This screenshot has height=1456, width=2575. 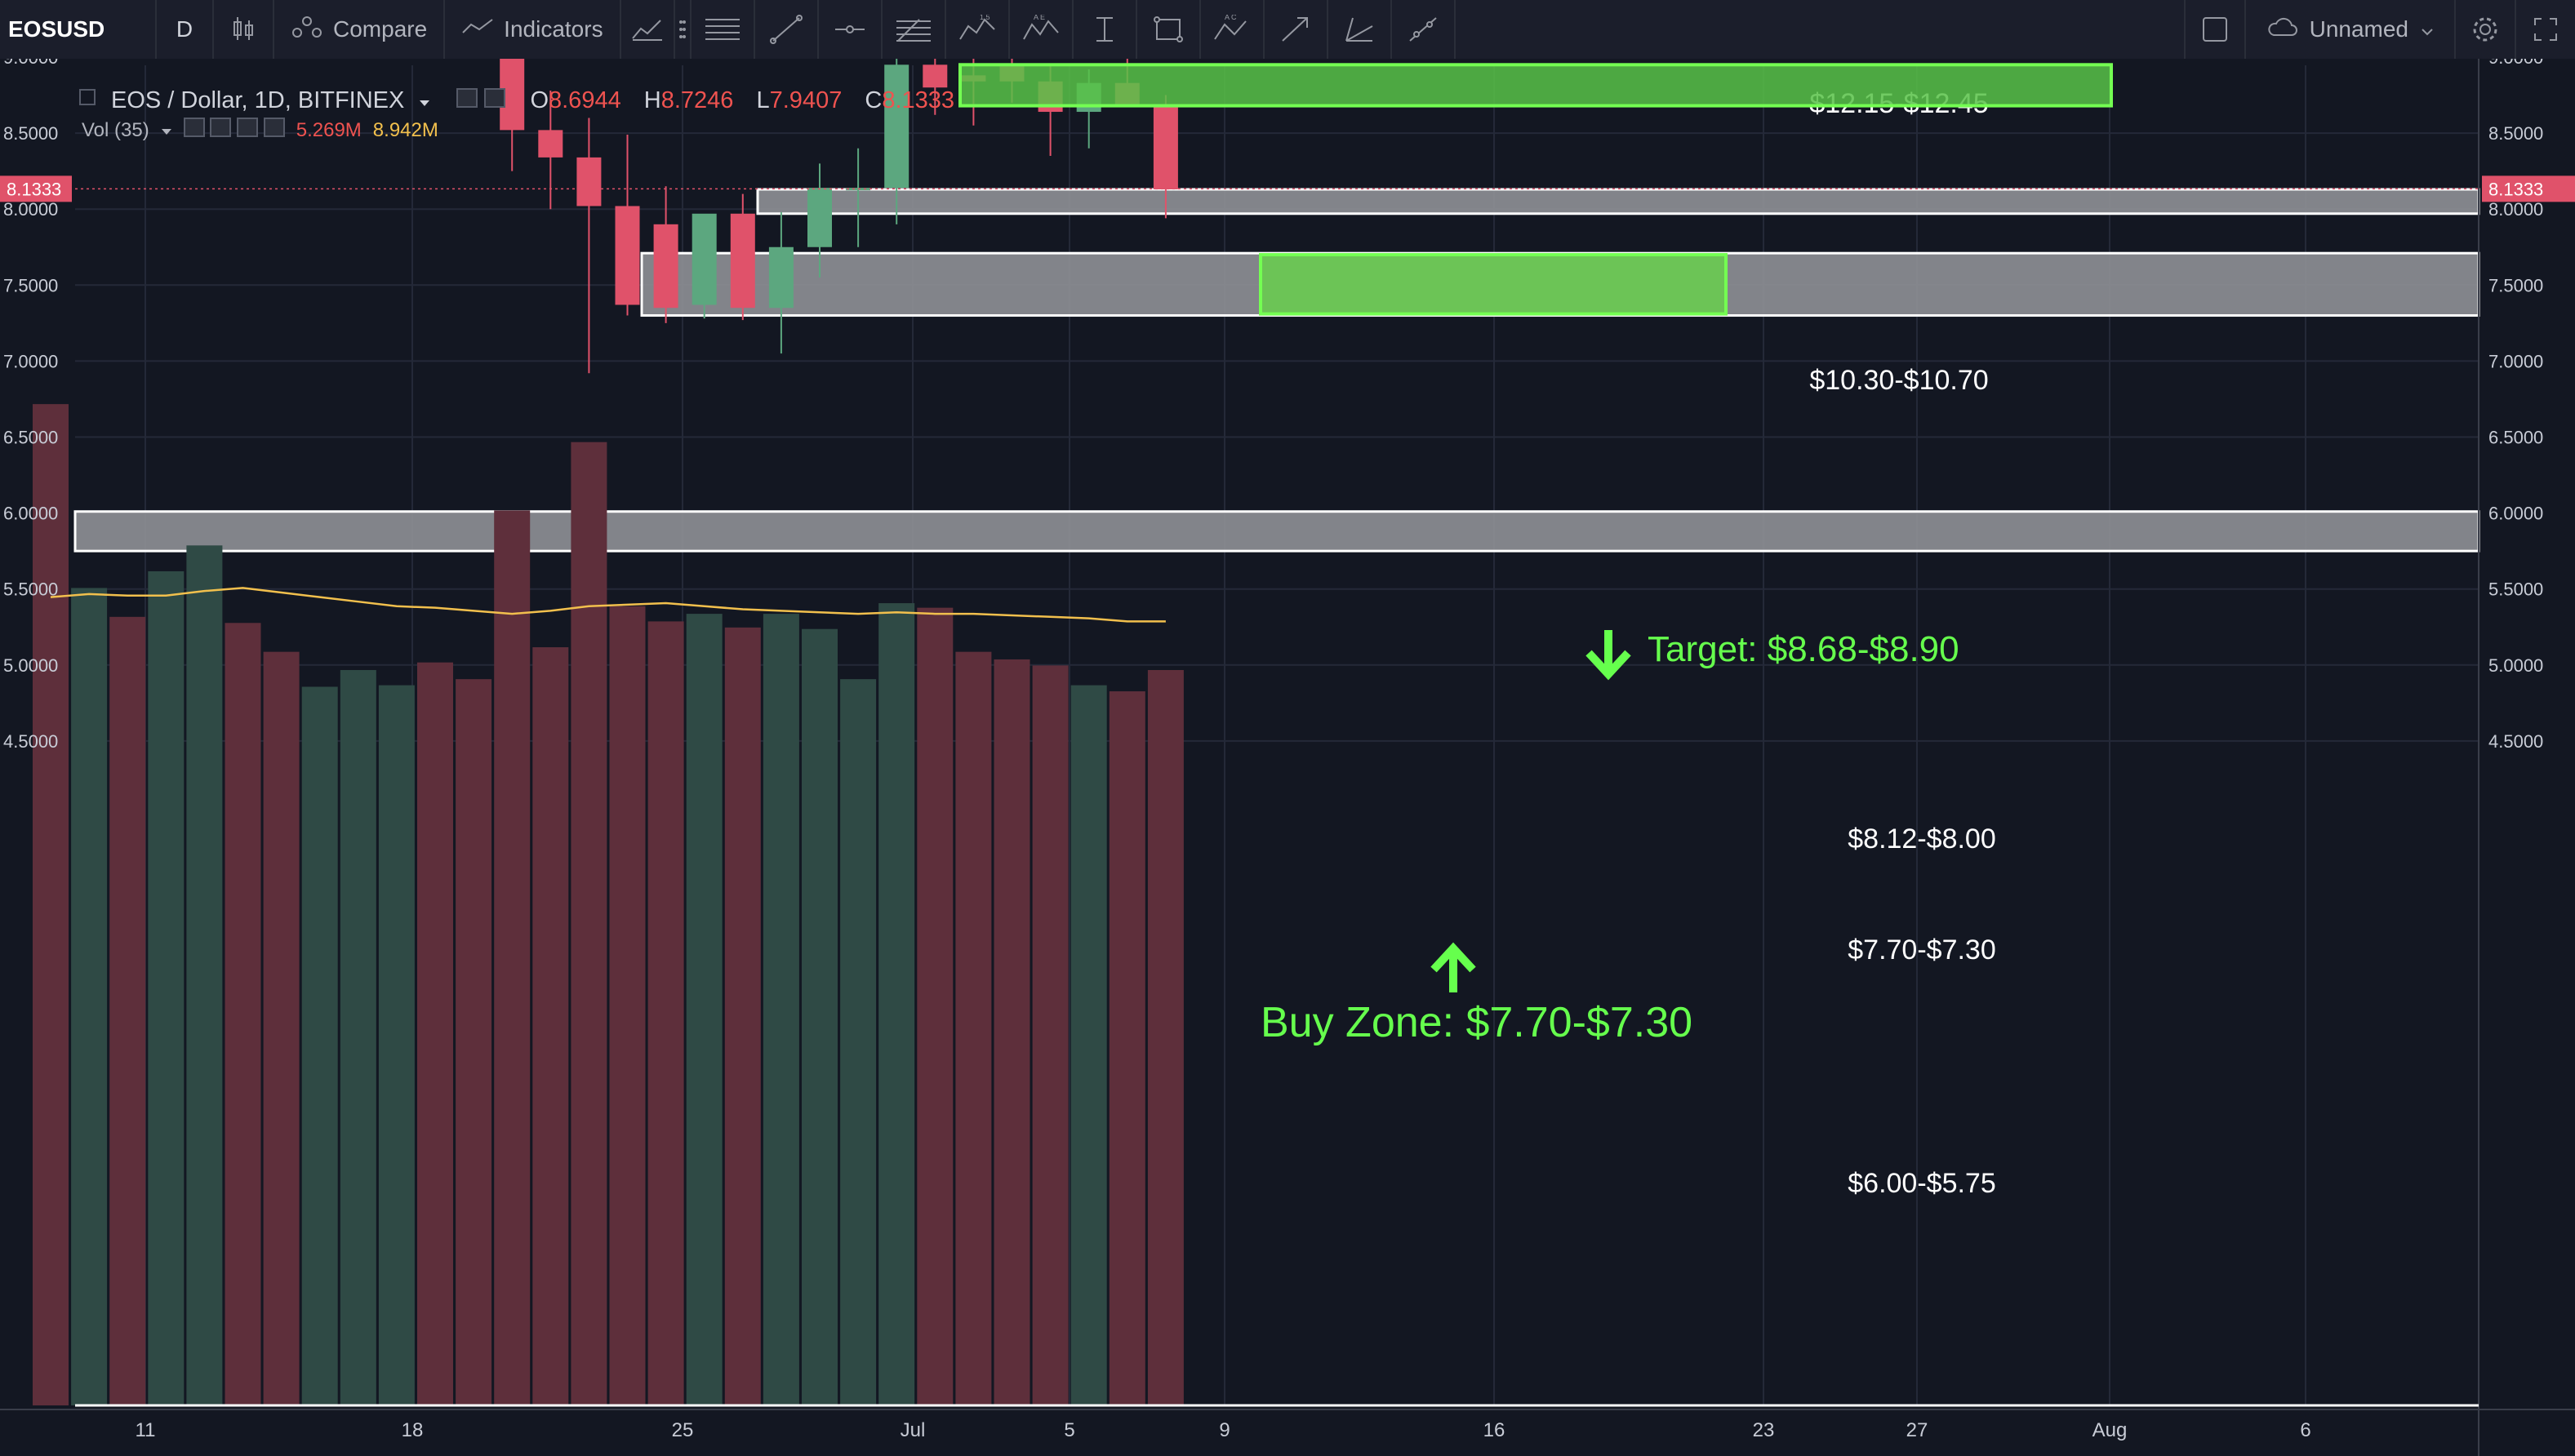 I want to click on y-tick-label-right: 5.0000, so click(x=2515, y=665).